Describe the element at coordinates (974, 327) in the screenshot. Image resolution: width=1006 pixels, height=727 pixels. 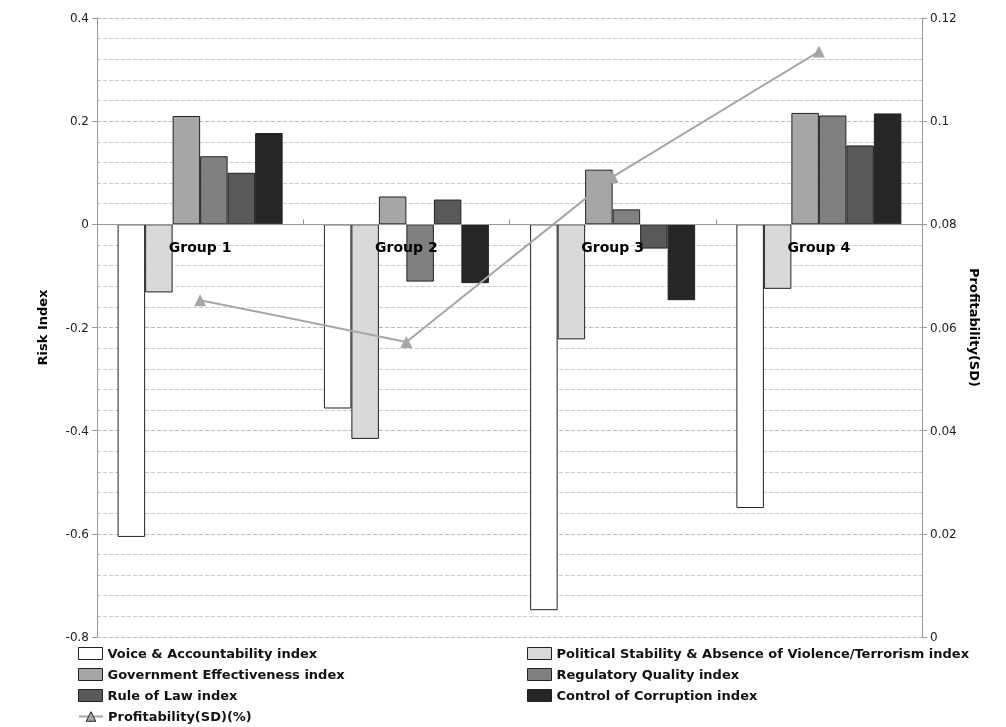
I see `y2-axis-title: Profitability(SD)` at that location.